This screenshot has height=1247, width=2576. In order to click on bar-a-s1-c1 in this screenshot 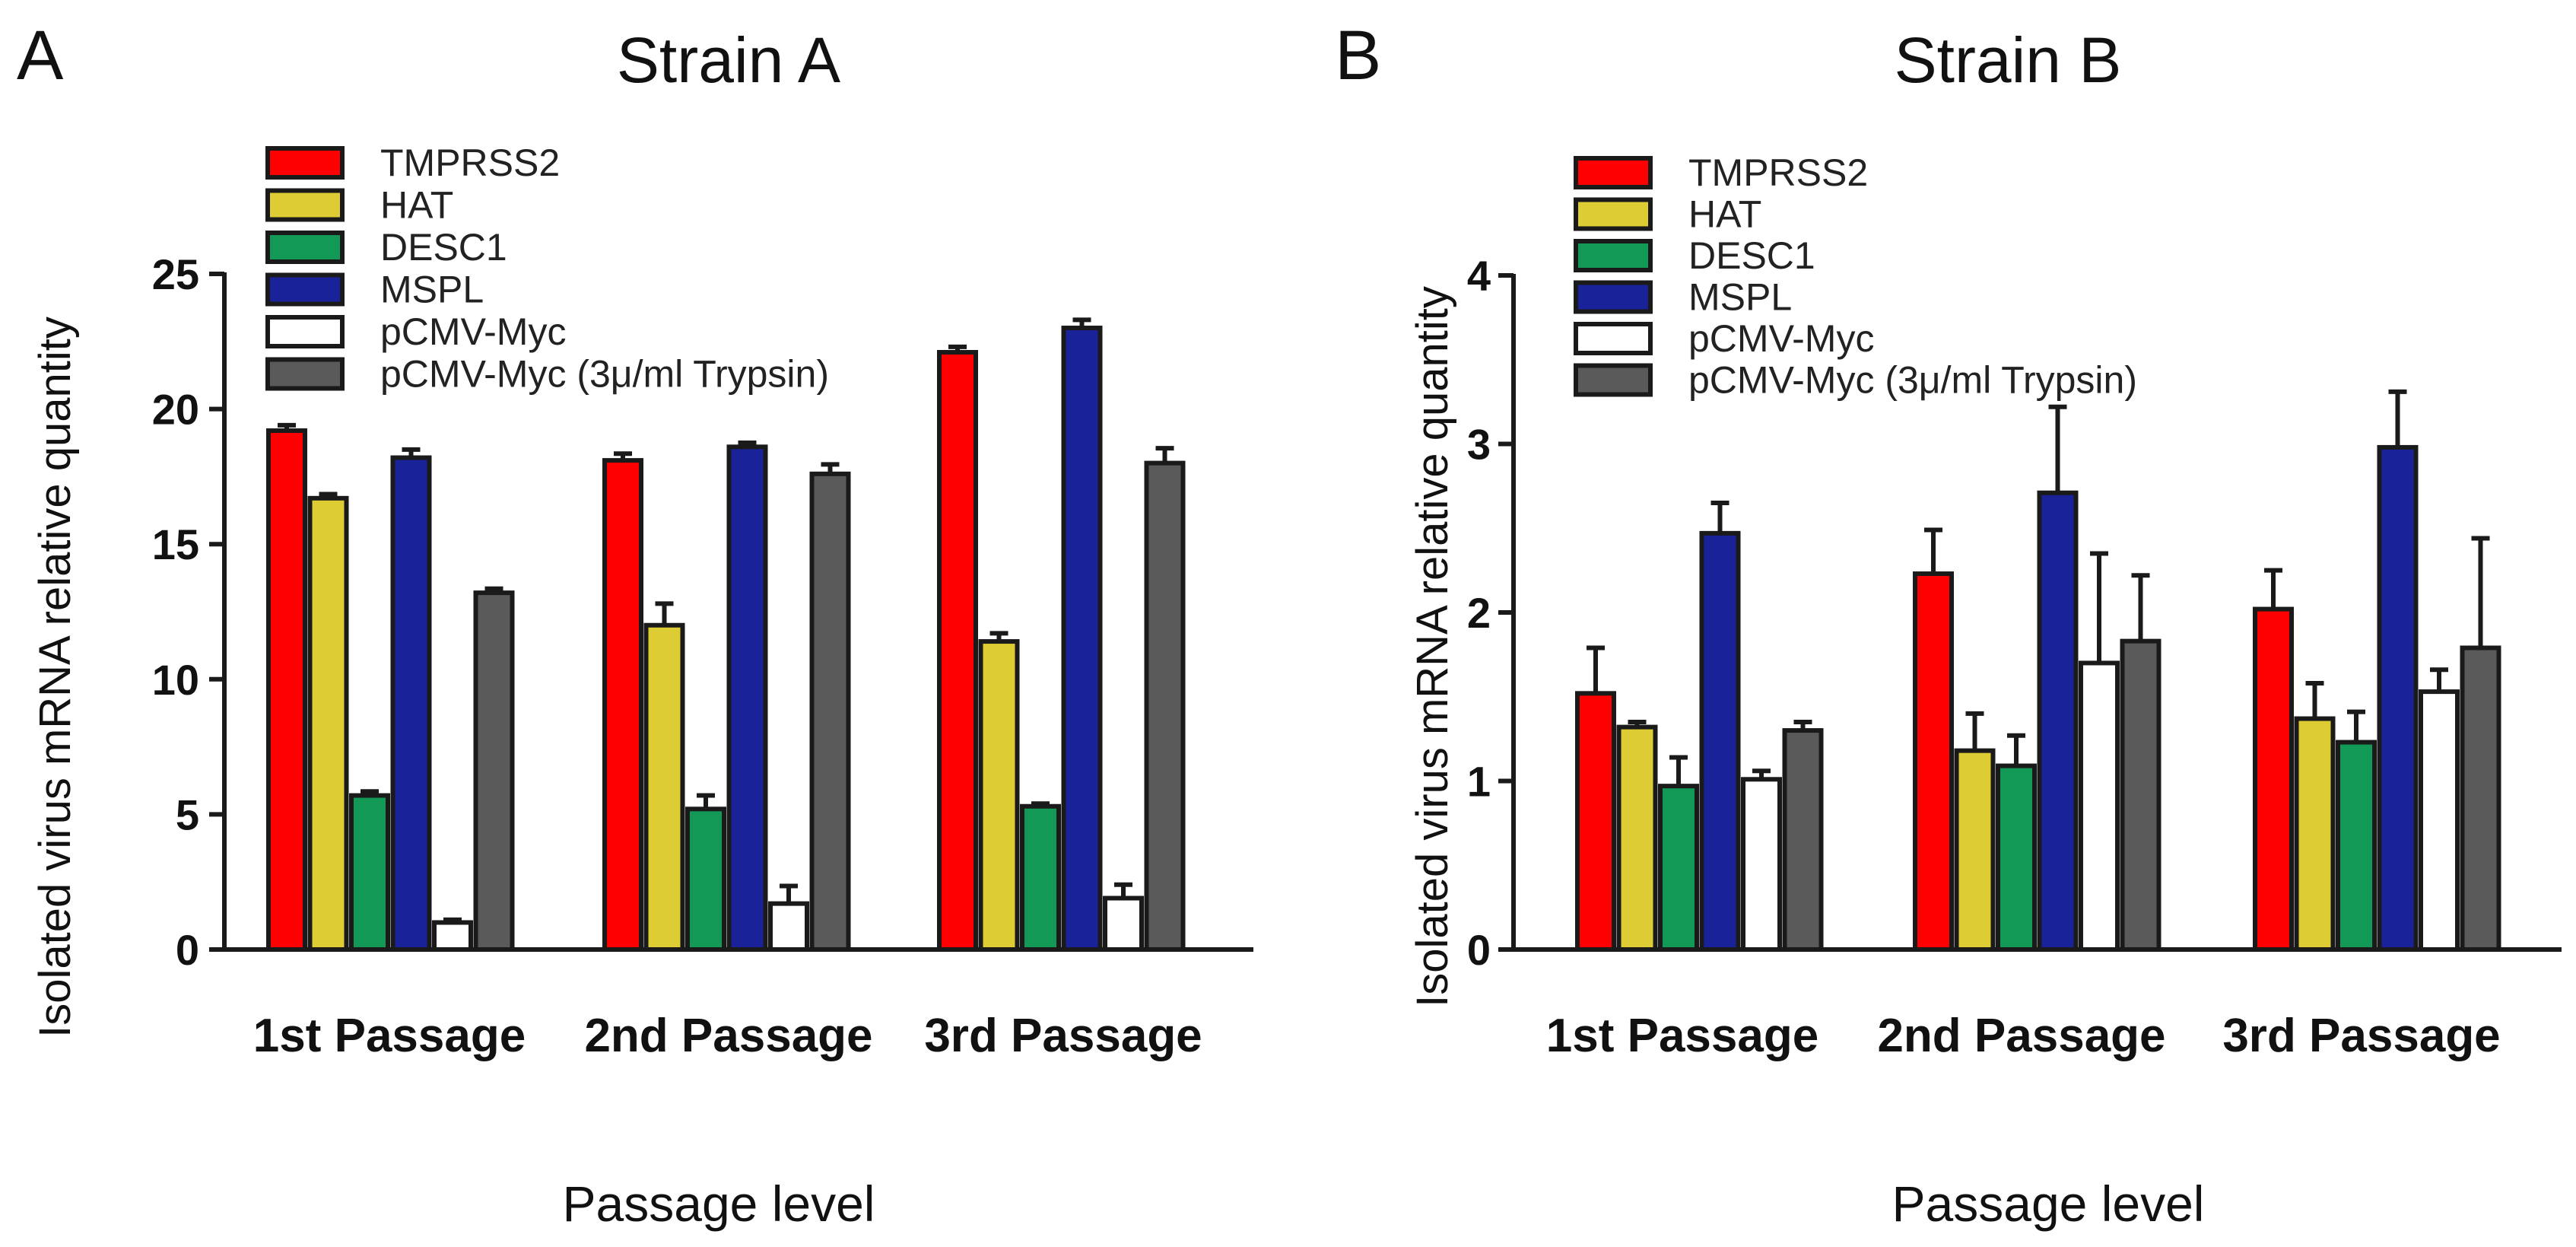, I will do `click(664, 787)`.